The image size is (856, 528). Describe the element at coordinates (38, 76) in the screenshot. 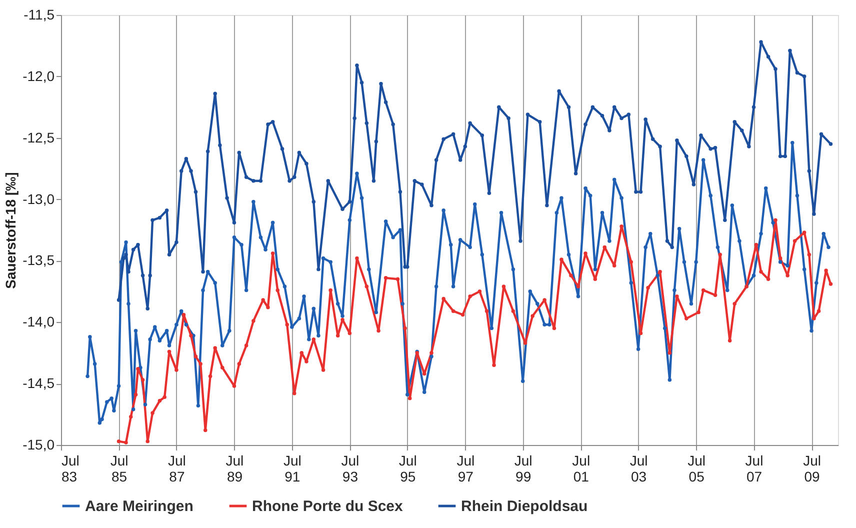

I see `y-tick-label: -12,0` at that location.